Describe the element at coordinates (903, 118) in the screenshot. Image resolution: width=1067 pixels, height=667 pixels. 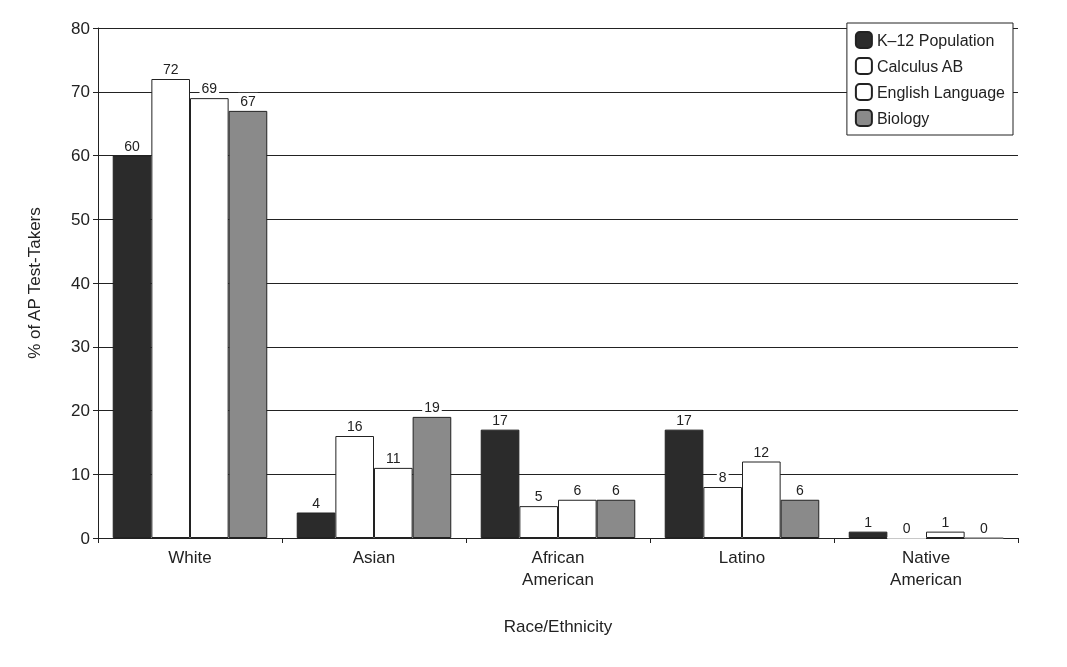
I see `legend-label: Biology` at that location.